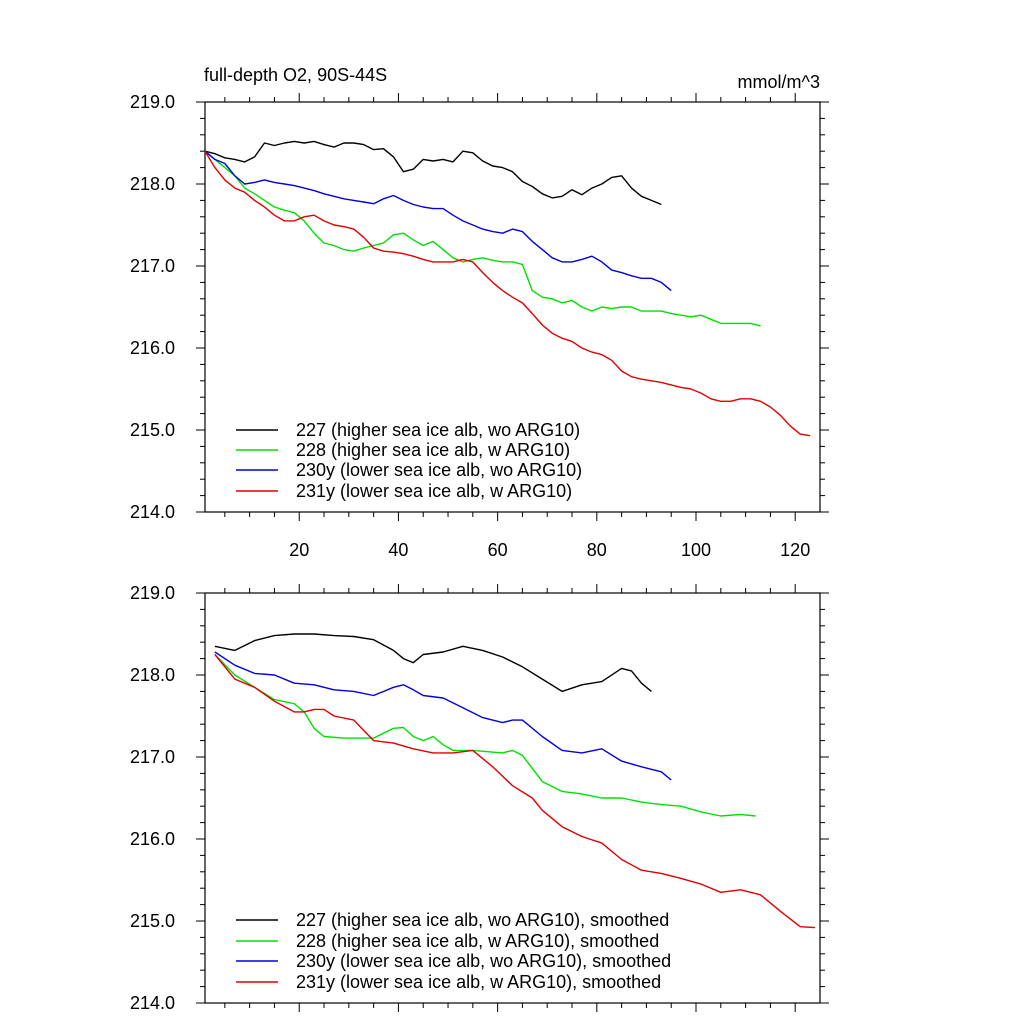  What do you see at coordinates (152, 839) in the screenshot?
I see `bottom-ytick-label: 216.0` at bounding box center [152, 839].